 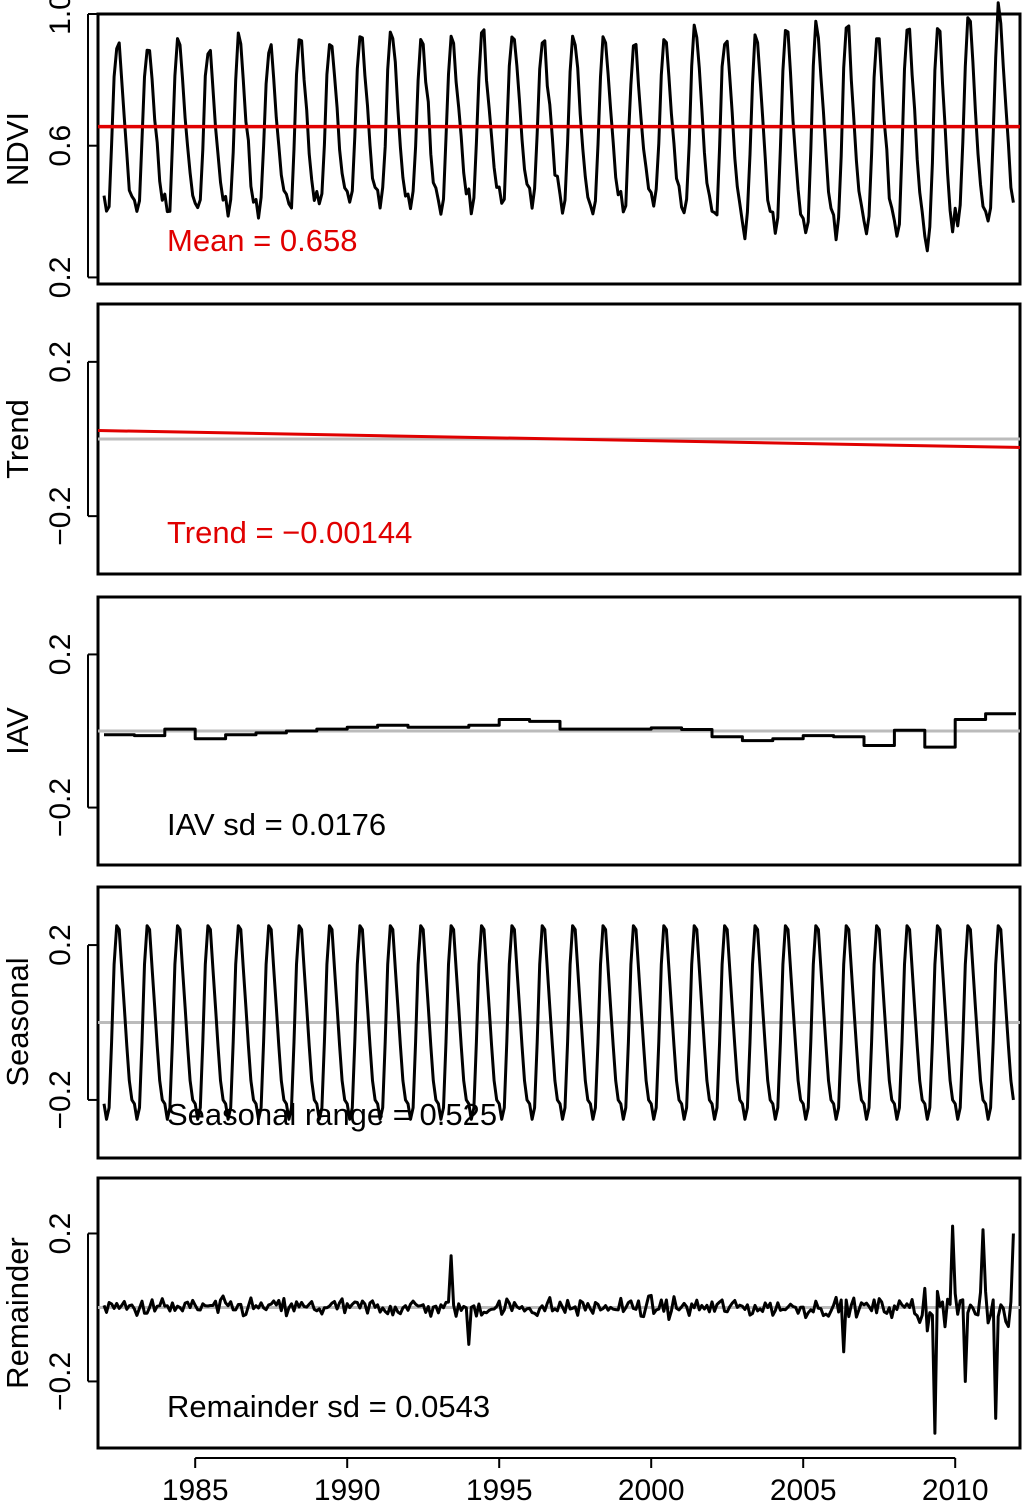 I want to click on panel-iav-annotation: IAV sd = 0.0176, so click(x=276, y=824).